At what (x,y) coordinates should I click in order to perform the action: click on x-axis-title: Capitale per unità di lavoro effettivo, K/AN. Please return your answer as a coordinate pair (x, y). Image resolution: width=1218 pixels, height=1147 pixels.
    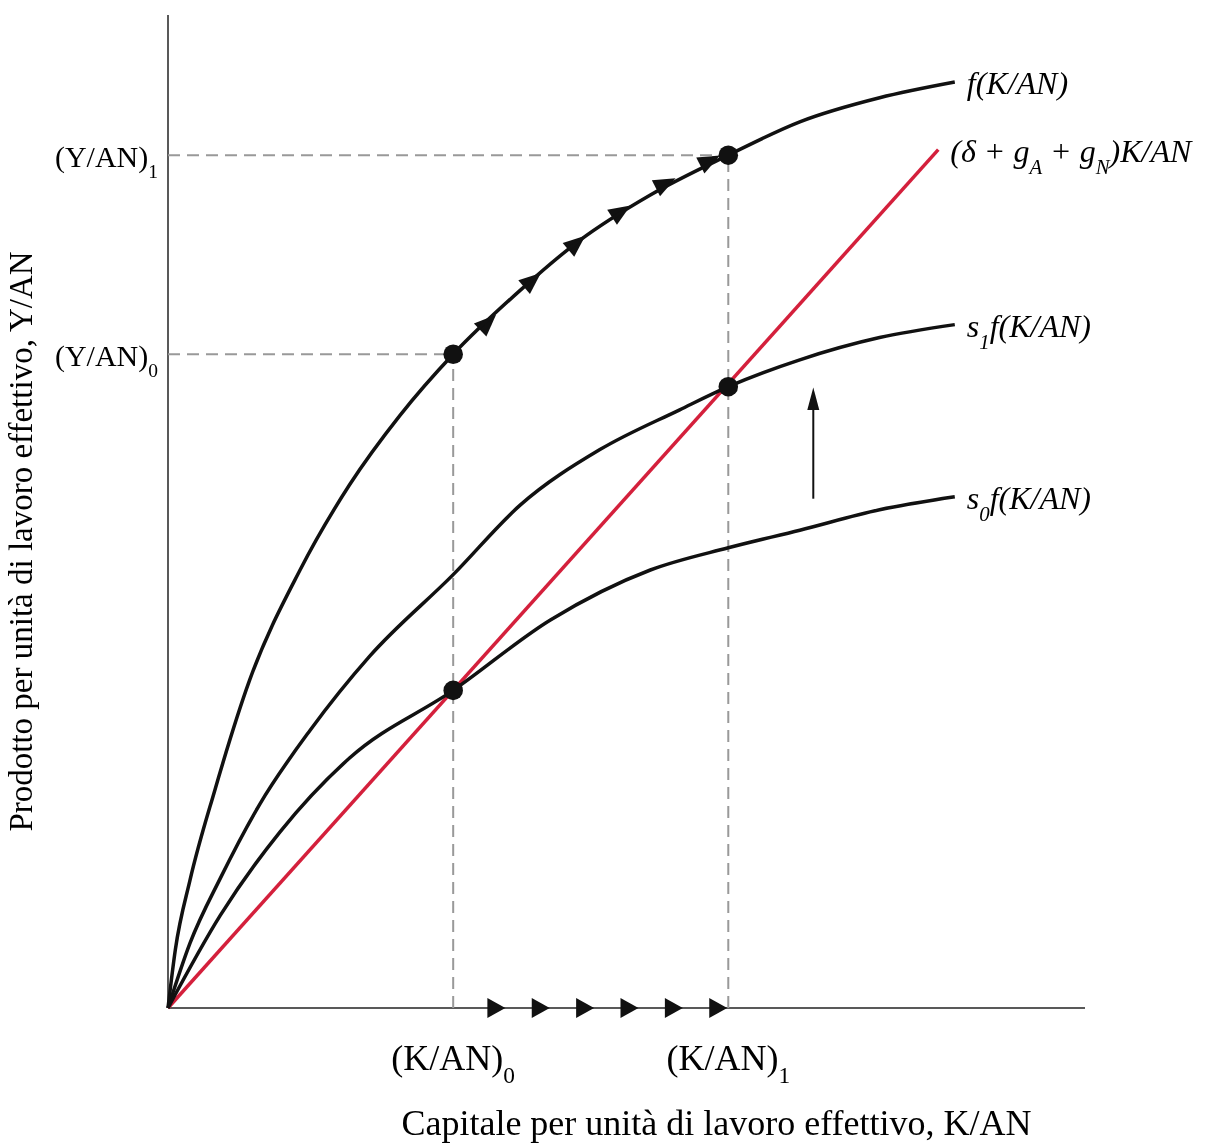
    Looking at the image, I should click on (716, 1123).